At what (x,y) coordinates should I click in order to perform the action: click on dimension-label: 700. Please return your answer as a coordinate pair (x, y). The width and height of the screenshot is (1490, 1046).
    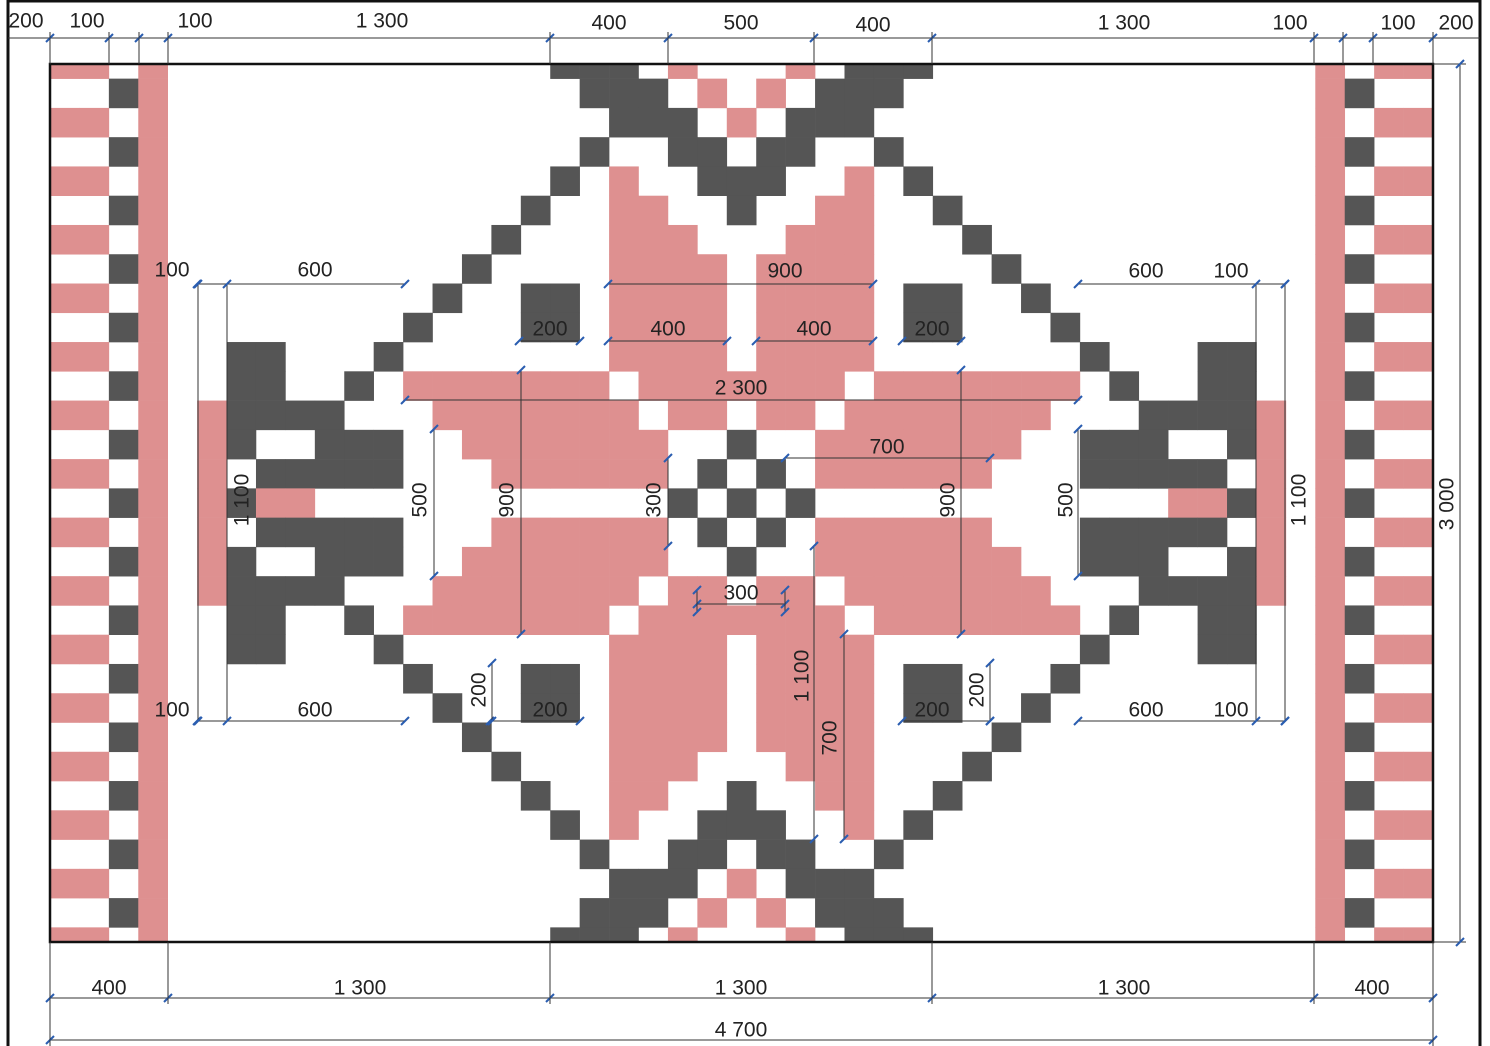
    Looking at the image, I should click on (830, 737).